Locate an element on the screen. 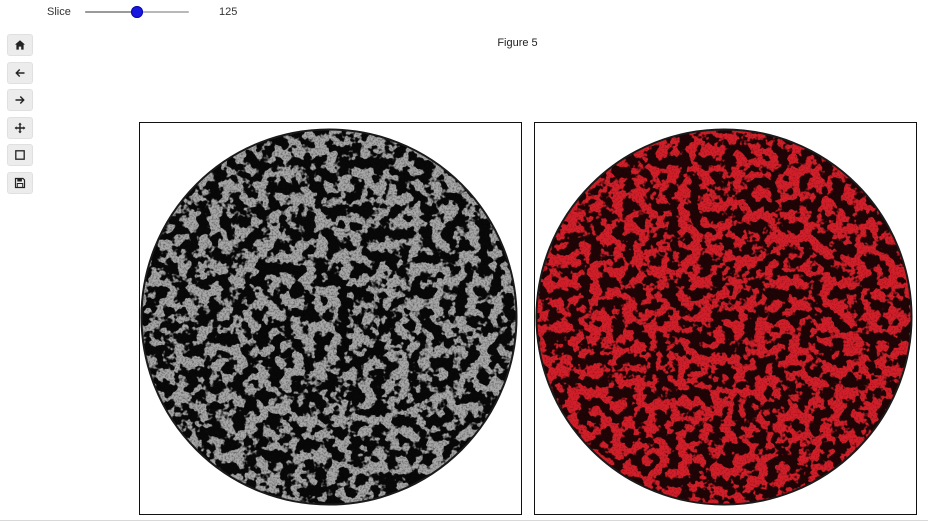  slider-value: 125 is located at coordinates (228, 12).